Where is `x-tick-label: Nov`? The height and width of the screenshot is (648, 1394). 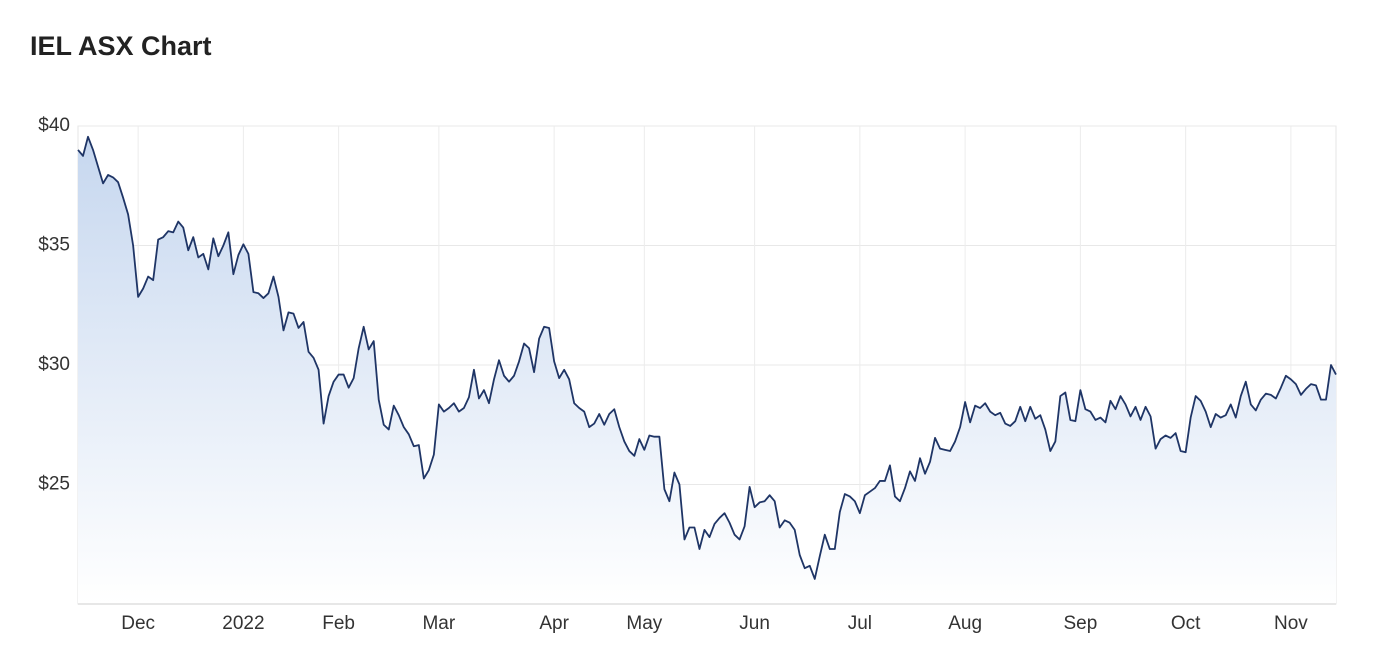
x-tick-label: Nov is located at coordinates (1291, 623).